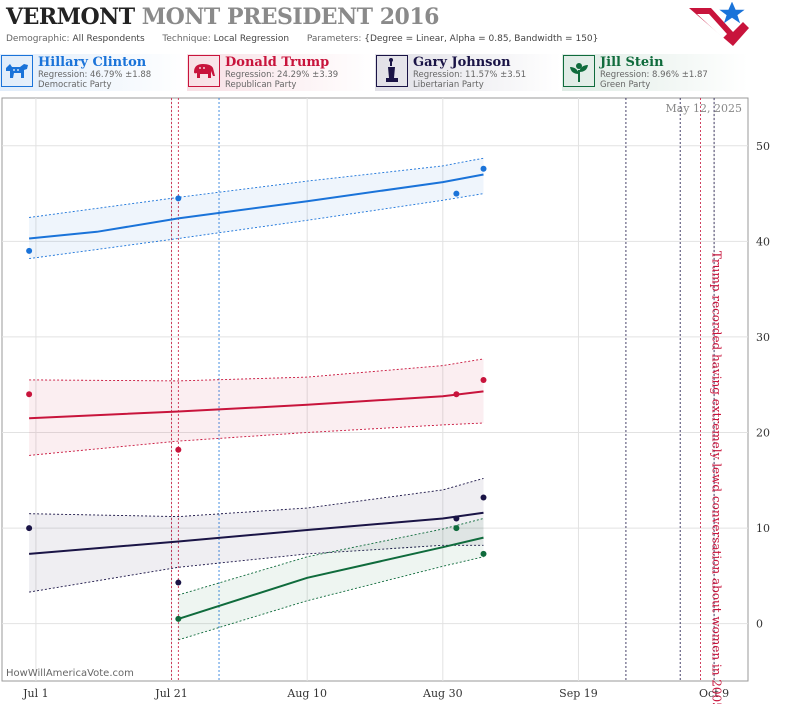 The height and width of the screenshot is (704, 789). Describe the element at coordinates (70, 17) in the screenshot. I see `title-state: VERMONT` at that location.